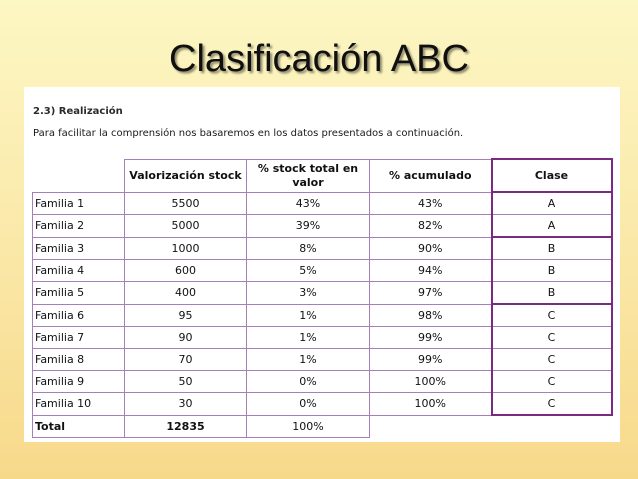  I want to click on table-row: Familia 5 400 3% 97% B, so click(322, 293).